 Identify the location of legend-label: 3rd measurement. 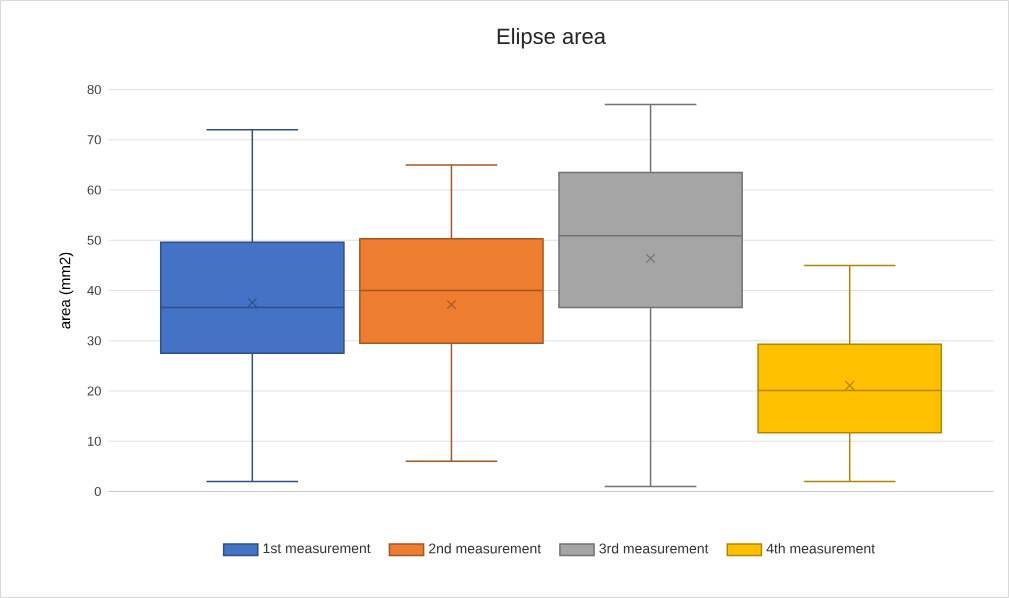
(654, 548).